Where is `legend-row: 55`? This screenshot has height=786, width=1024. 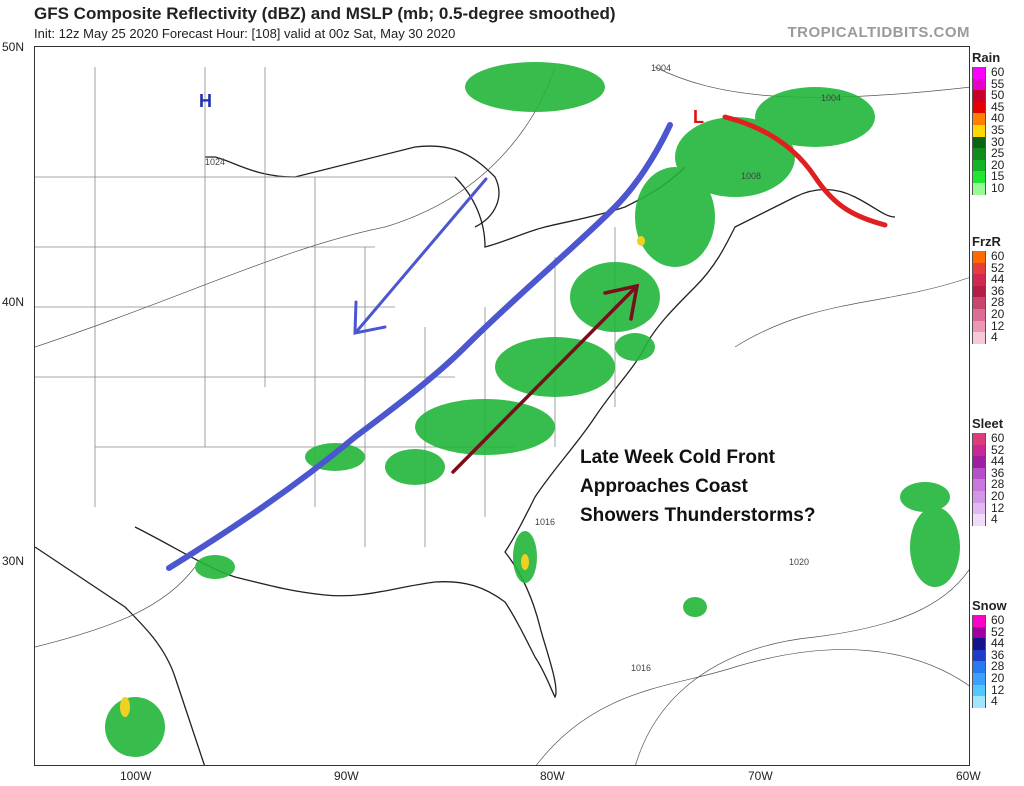 legend-row: 55 is located at coordinates (998, 83).